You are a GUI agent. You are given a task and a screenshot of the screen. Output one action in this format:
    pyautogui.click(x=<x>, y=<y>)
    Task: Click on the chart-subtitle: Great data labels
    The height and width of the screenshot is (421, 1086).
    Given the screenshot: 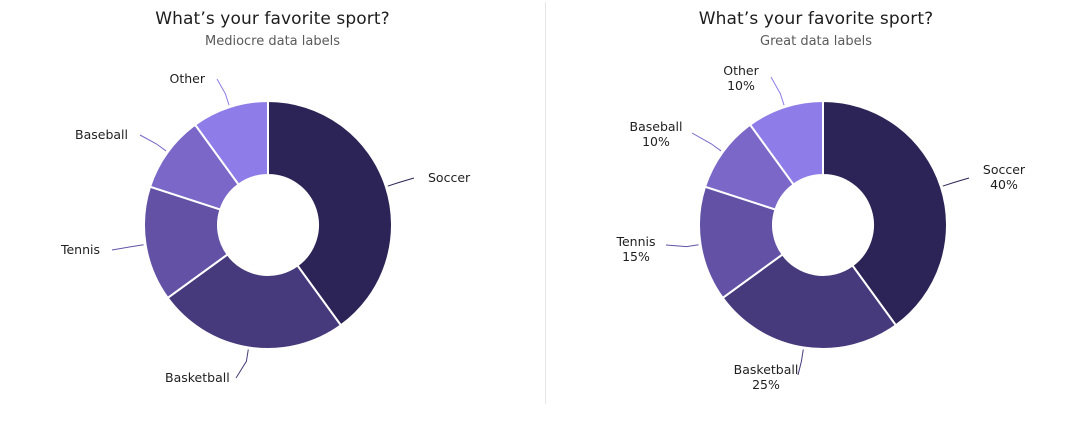 What is the action you would take?
    pyautogui.click(x=816, y=41)
    